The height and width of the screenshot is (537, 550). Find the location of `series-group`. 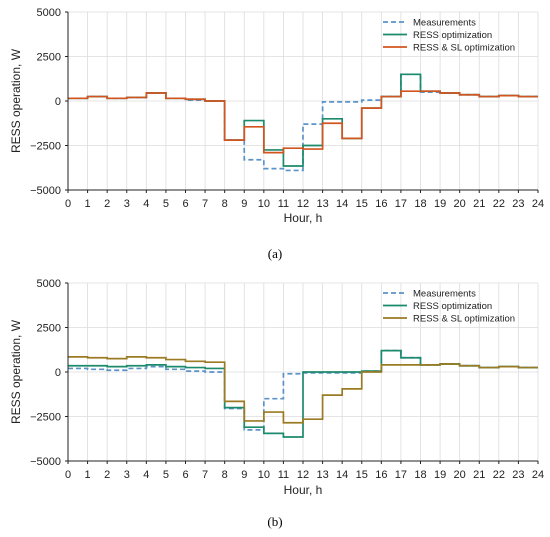

series-group is located at coordinates (303, 393).